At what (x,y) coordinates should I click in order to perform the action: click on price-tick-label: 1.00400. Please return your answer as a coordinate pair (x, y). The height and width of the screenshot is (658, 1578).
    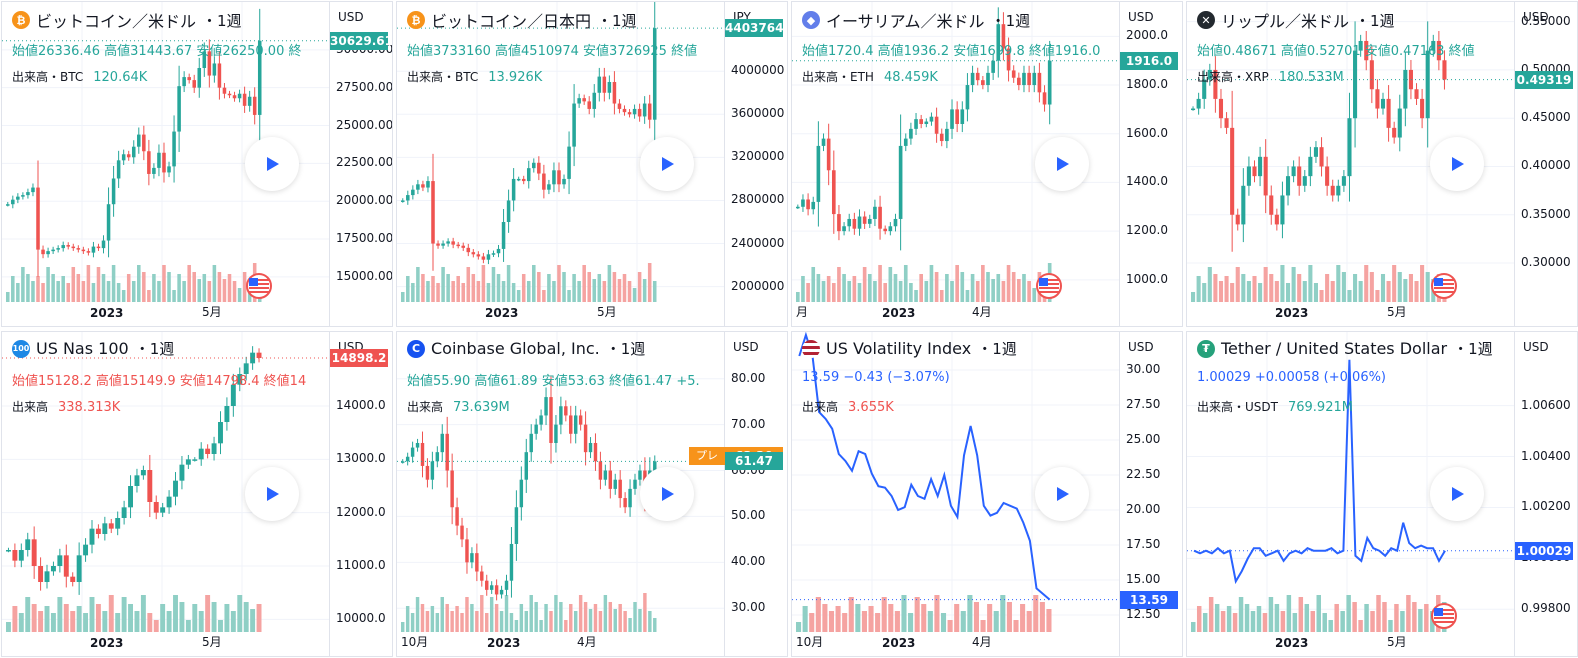
    Looking at the image, I should click on (1546, 455).